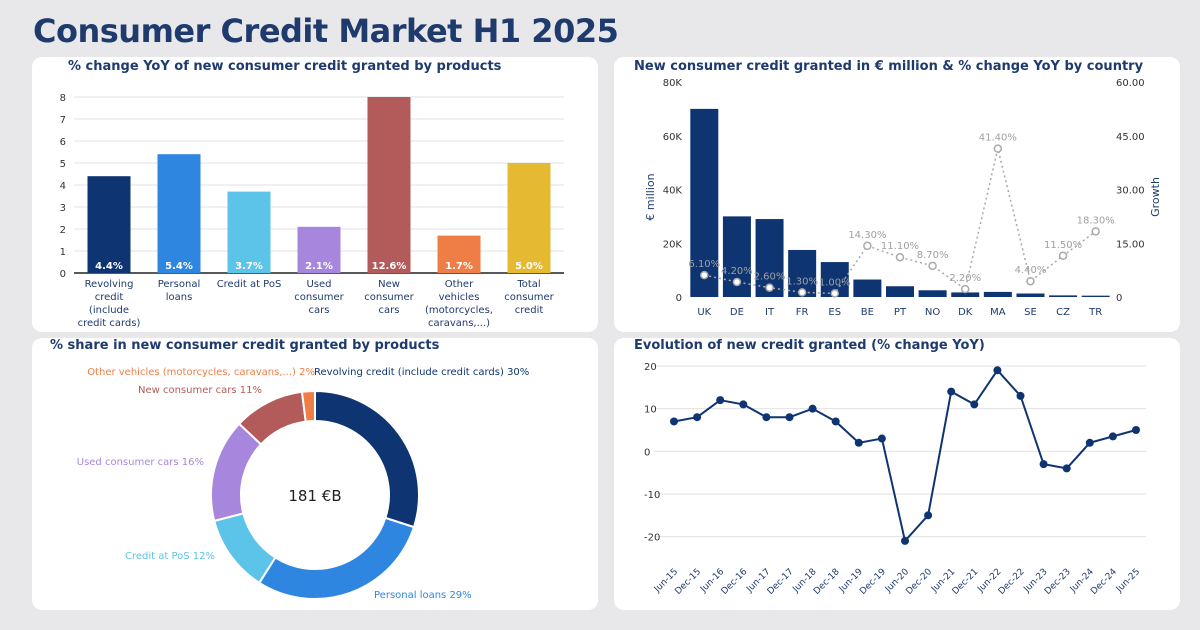  Describe the element at coordinates (1031, 270) in the screenshot. I see `growth-label: 4.40%` at that location.